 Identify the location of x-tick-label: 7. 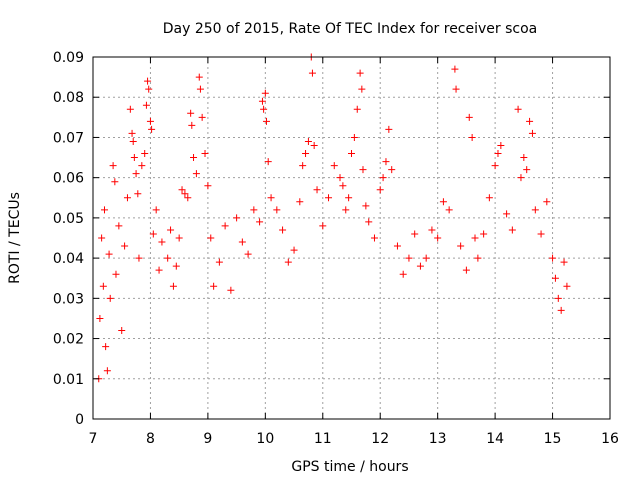
(93, 439).